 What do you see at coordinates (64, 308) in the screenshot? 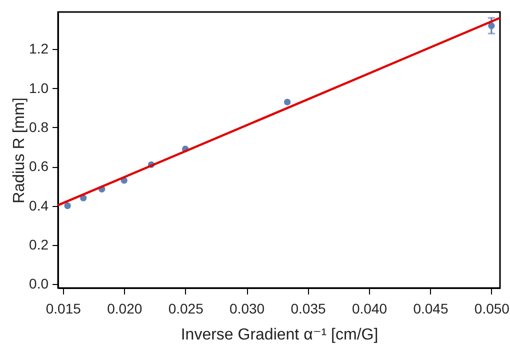
I see `x-tick-label: 0.015` at bounding box center [64, 308].